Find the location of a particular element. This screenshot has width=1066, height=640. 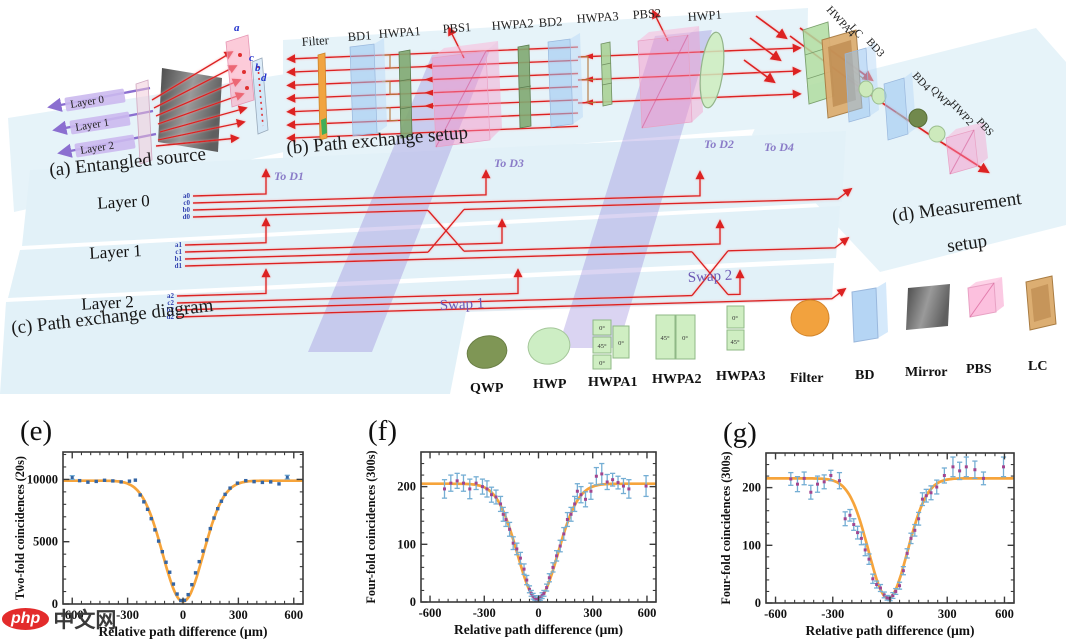

port-b2: b2 is located at coordinates (171, 310).